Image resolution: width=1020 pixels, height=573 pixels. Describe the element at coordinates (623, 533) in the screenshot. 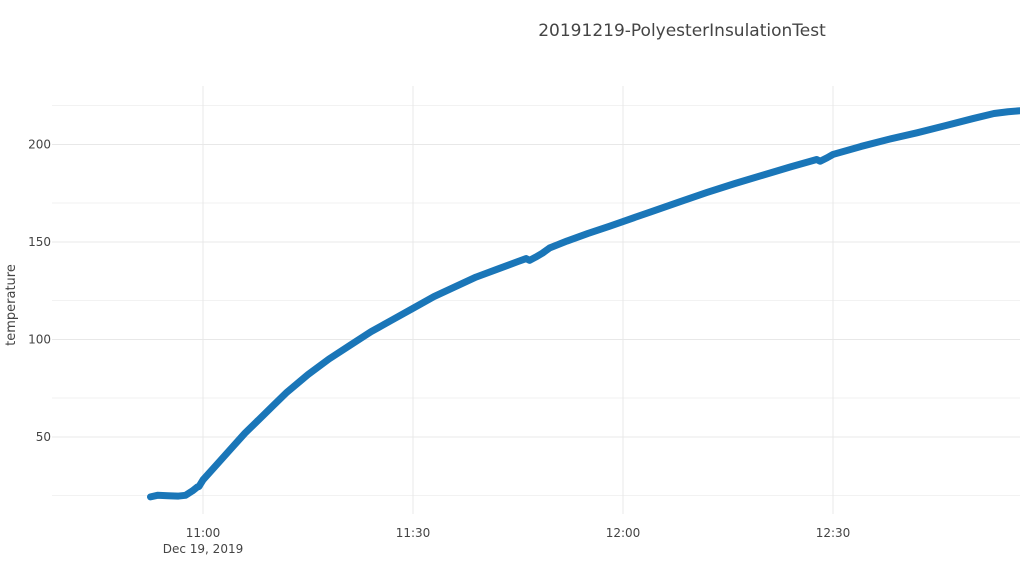

I see `x-tick-label: 12:00` at that location.